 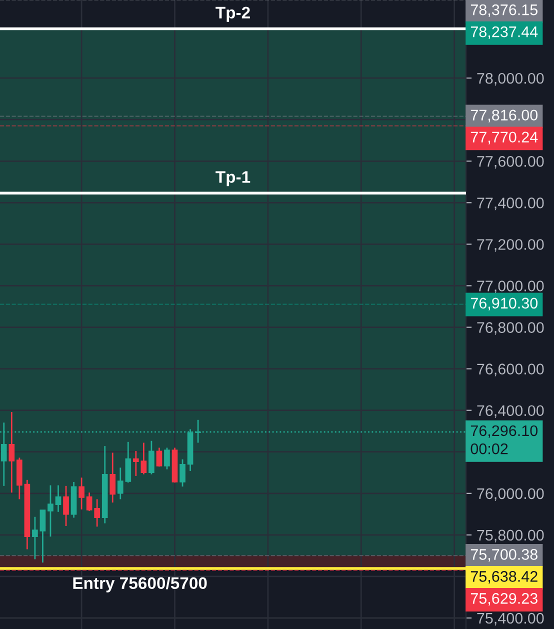 What do you see at coordinates (233, 14) in the screenshot?
I see `annotation: Tp-2` at bounding box center [233, 14].